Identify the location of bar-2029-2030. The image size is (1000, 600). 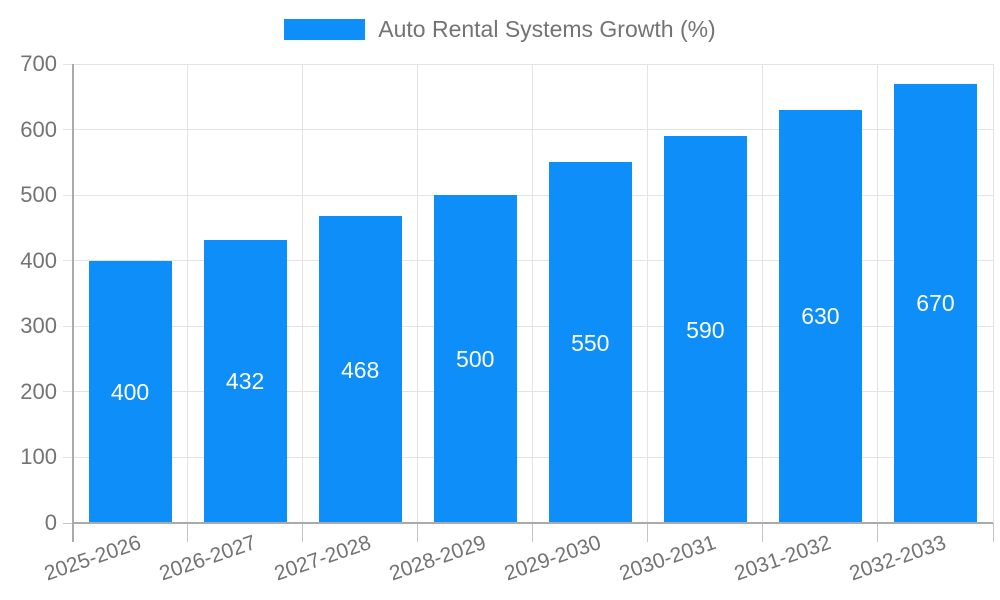
(590, 342).